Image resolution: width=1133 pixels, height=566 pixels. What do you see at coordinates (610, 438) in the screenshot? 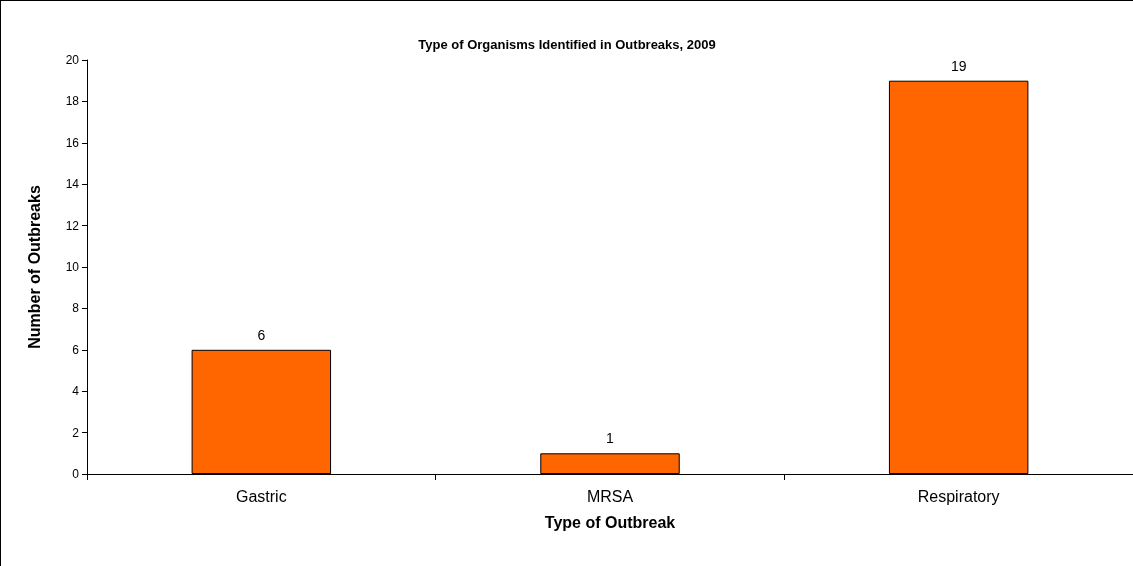
I see `data-label: 1` at bounding box center [610, 438].